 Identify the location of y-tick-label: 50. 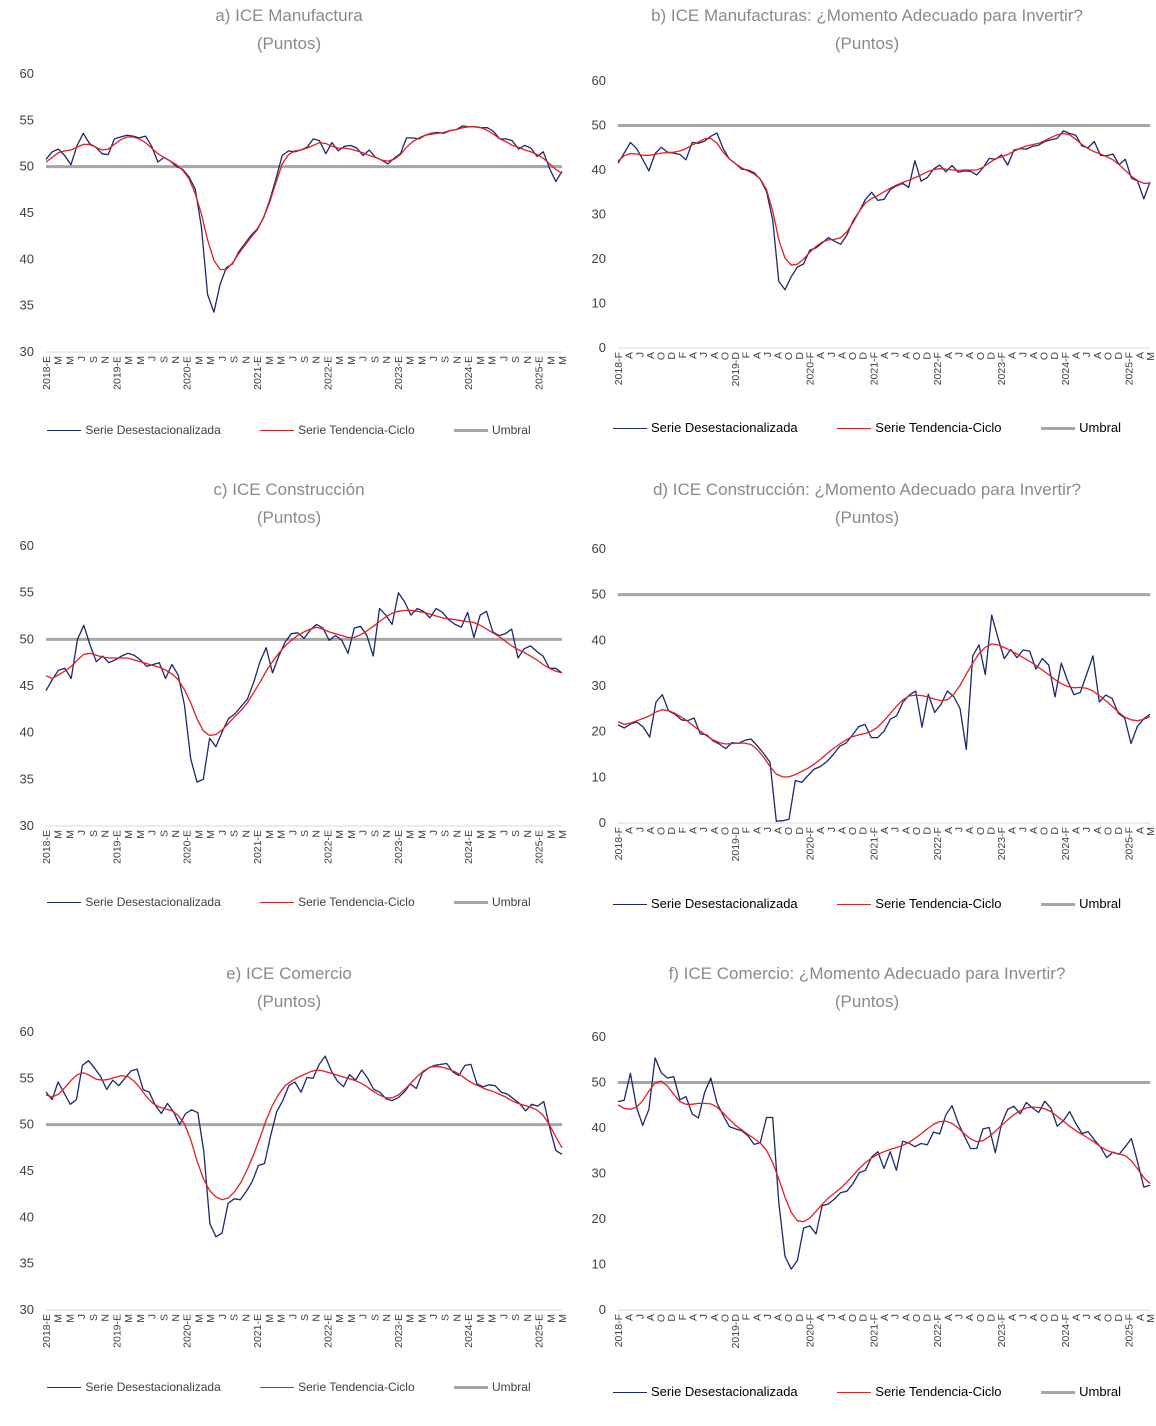
(599, 1082).